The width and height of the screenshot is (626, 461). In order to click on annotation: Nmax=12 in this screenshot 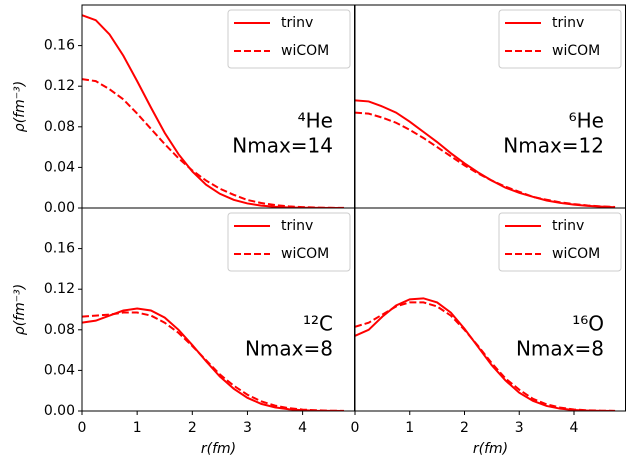, I will do `click(553, 146)`.